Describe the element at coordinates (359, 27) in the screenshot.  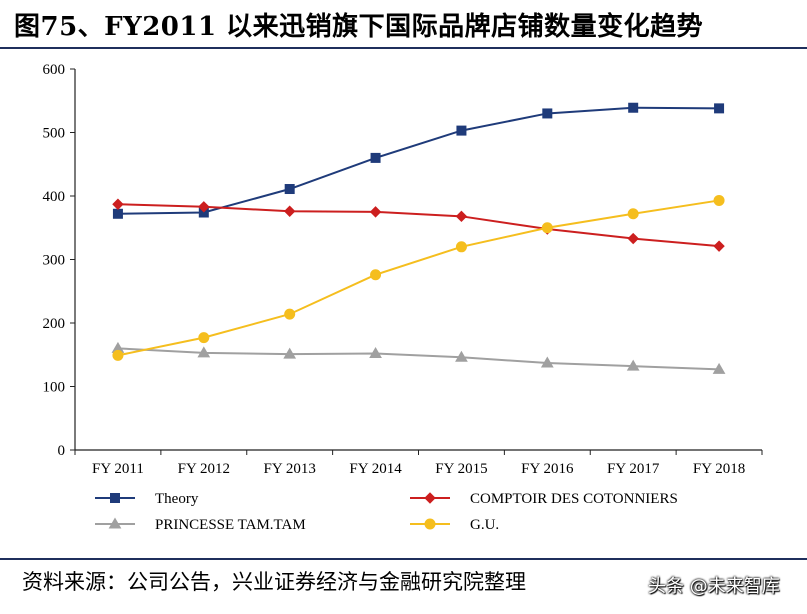
I see `chart-title: 图75、FY2011 以来迅销旗下国际品牌店铺数量变化趋势` at that location.